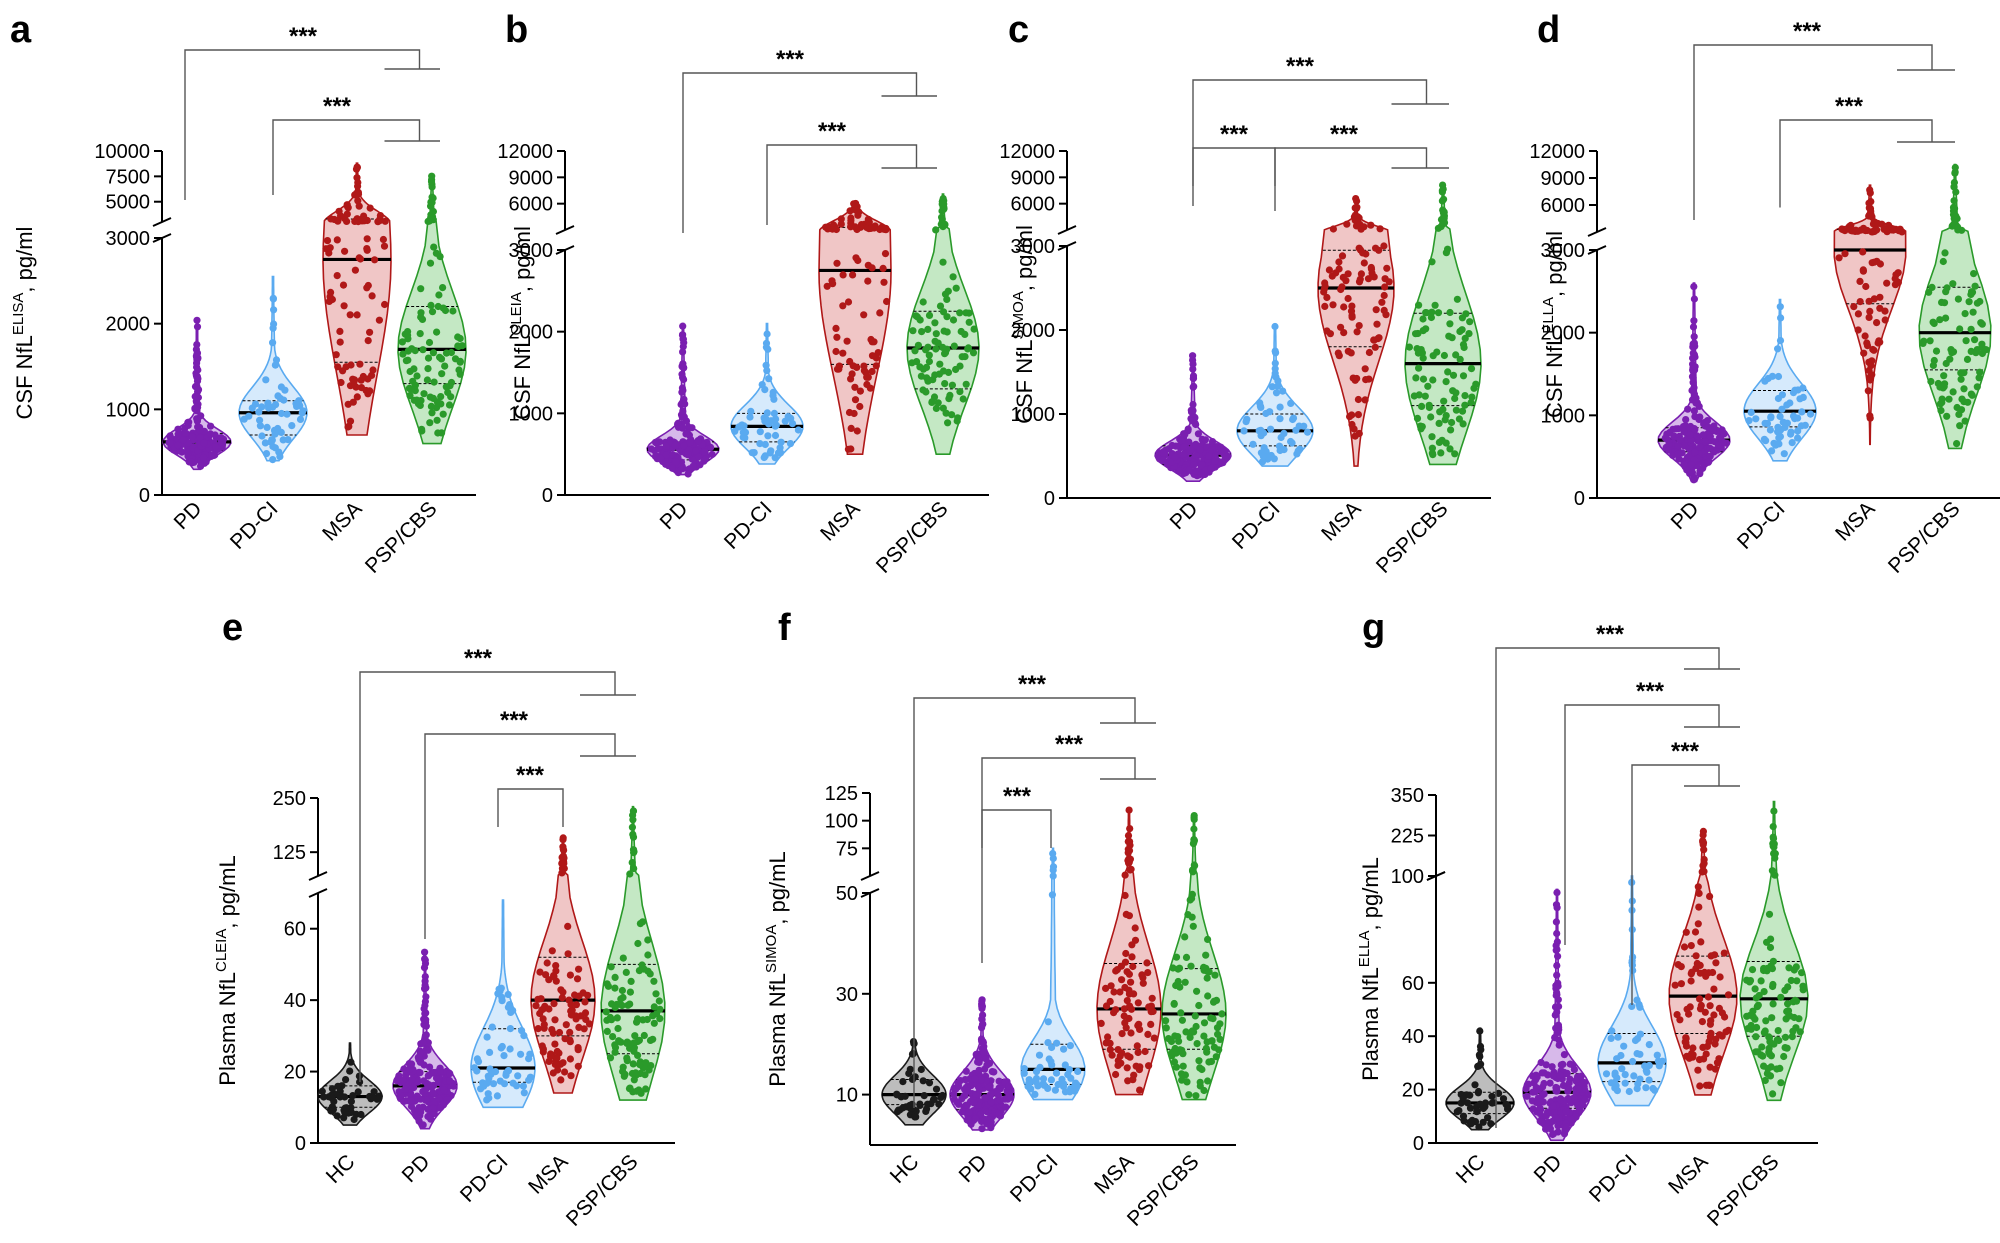  Describe the element at coordinates (1813, 132) in the screenshot. I see `bracket-line` at that location.